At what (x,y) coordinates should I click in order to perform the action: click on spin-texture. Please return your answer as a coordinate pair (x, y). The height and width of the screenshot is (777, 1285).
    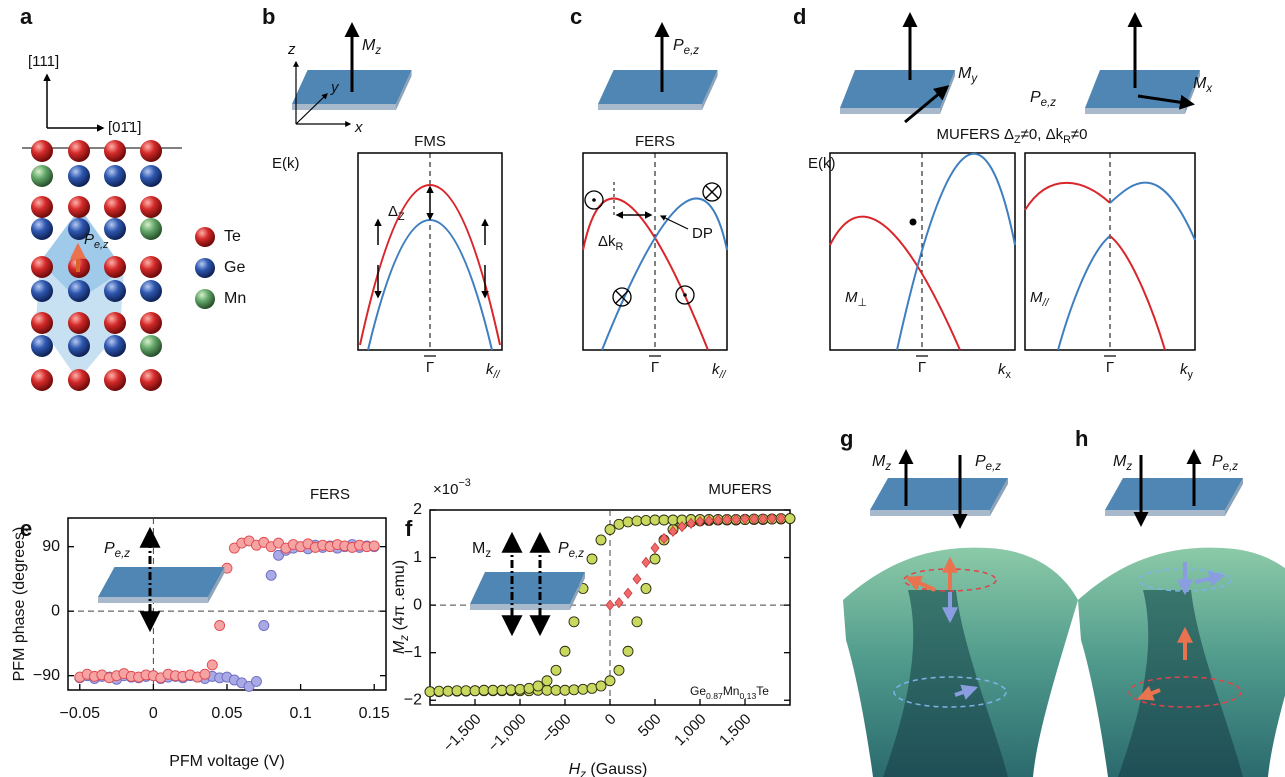
    Looking at the image, I should click on (1185, 692).